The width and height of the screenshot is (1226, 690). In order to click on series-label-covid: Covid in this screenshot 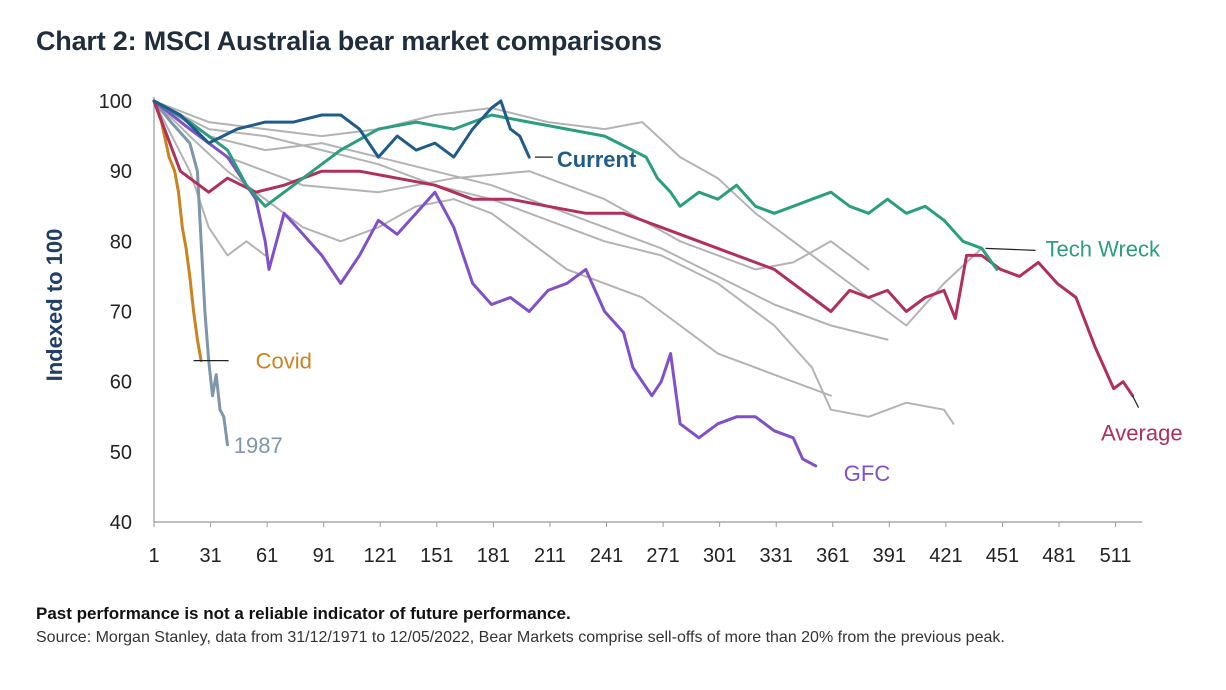, I will do `click(284, 361)`.